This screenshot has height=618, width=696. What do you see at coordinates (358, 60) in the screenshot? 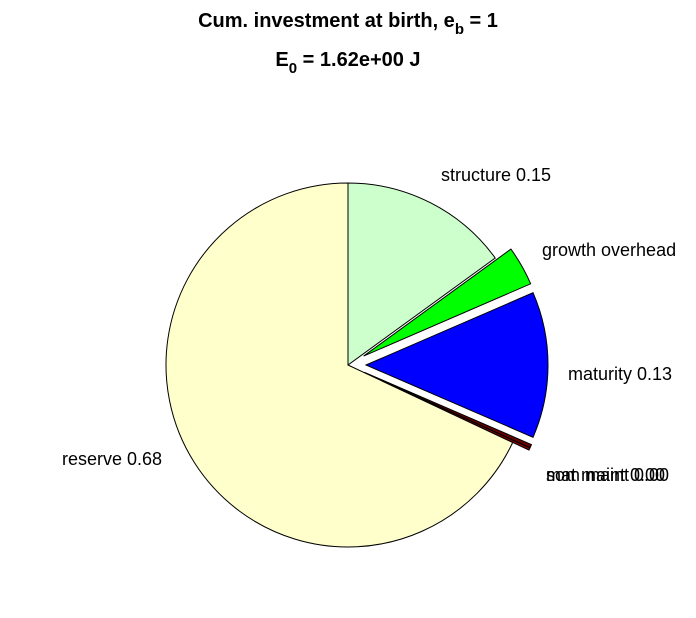
I see `title-line2-suffix: = 1.62e+00 J` at bounding box center [358, 60].